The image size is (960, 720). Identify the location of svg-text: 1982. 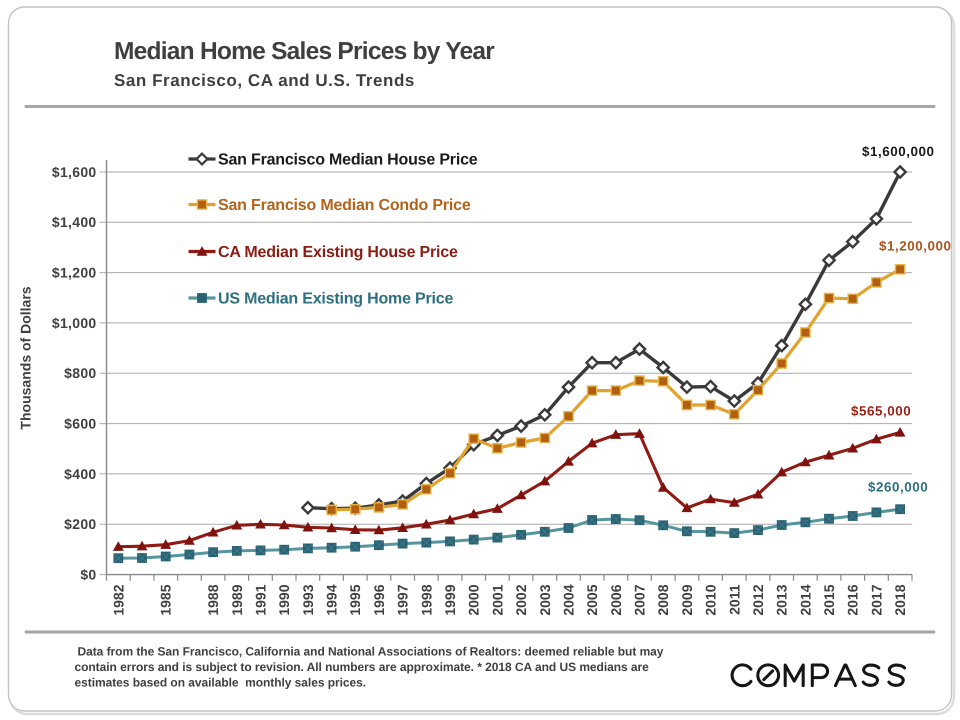
(118, 599).